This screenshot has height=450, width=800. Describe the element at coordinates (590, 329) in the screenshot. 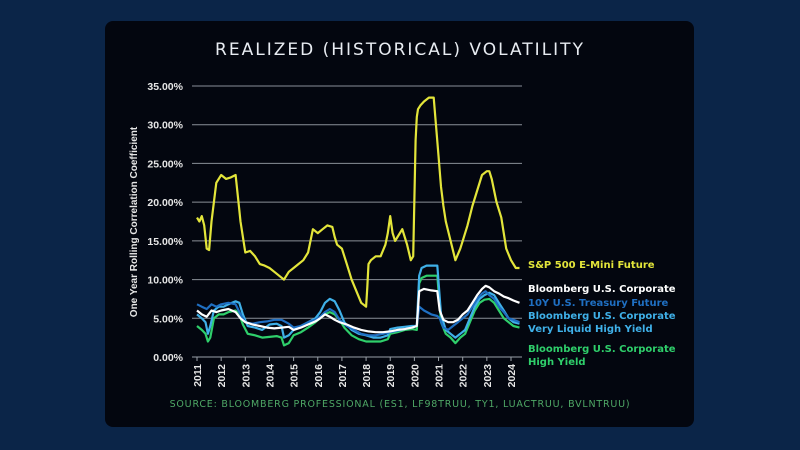

I see `legend-entry-3: Very Liquid High Yield` at that location.